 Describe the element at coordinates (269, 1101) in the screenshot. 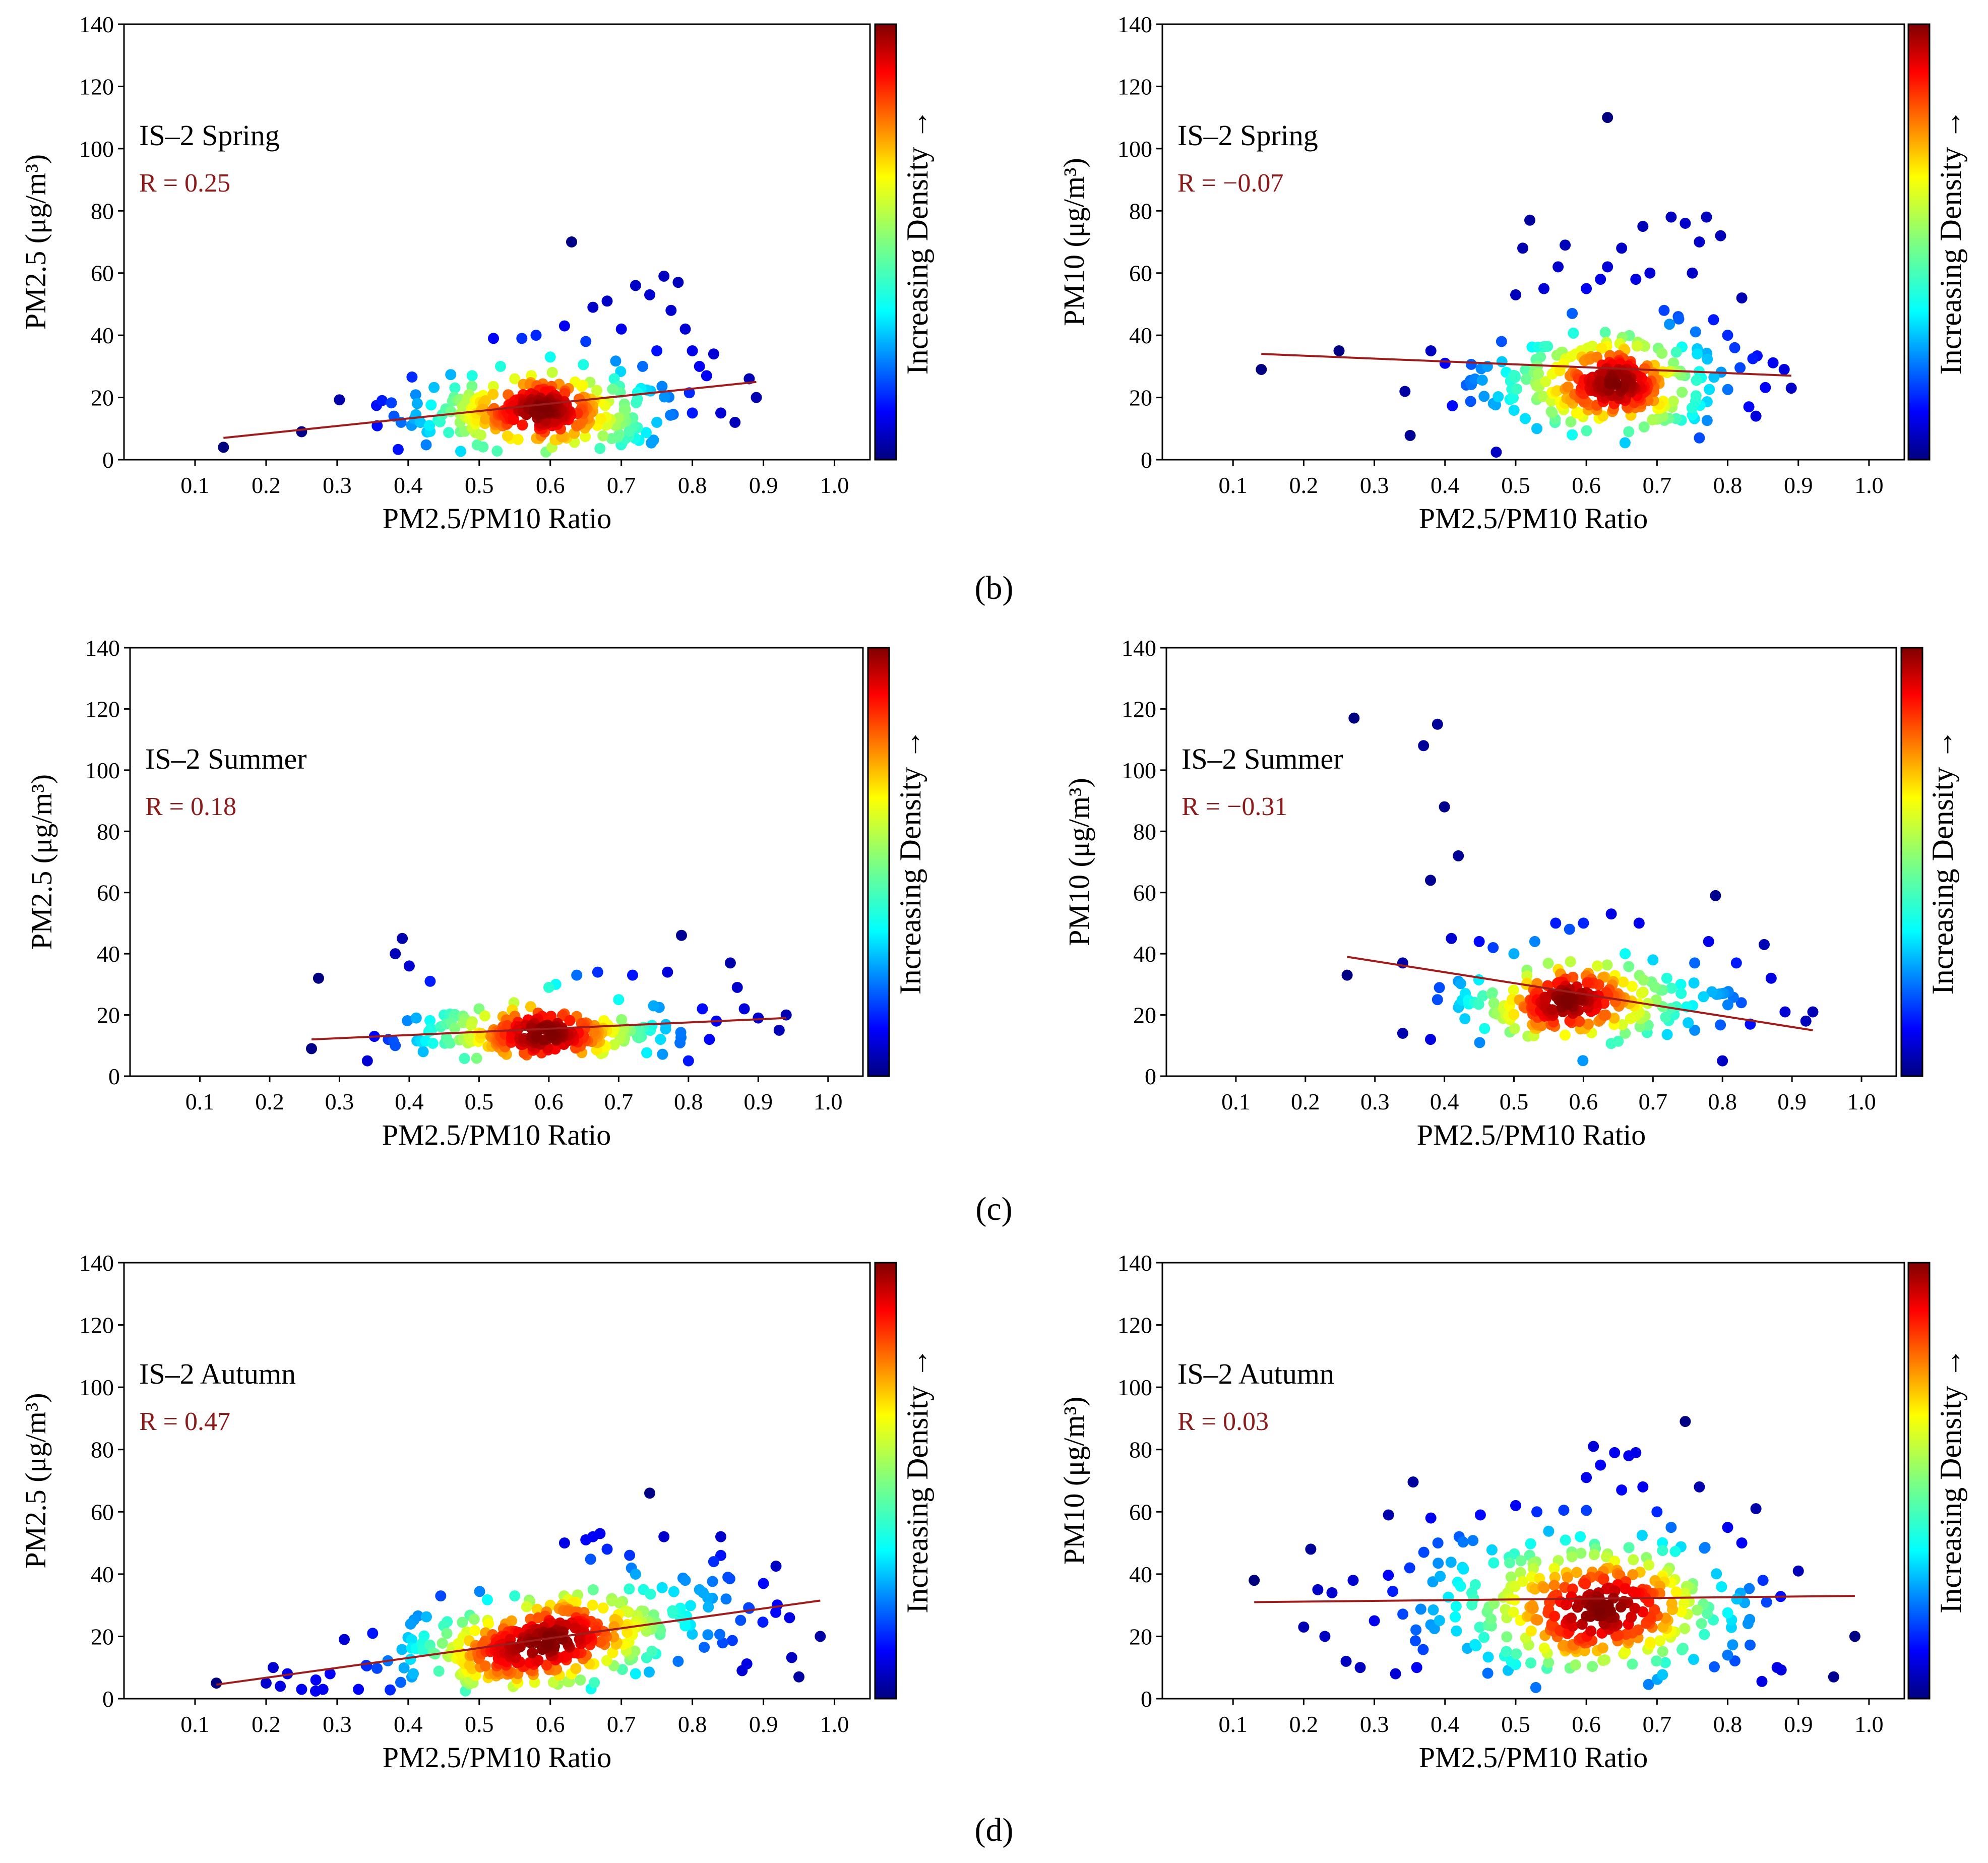

I see `x-tick-label: 0.2` at that location.